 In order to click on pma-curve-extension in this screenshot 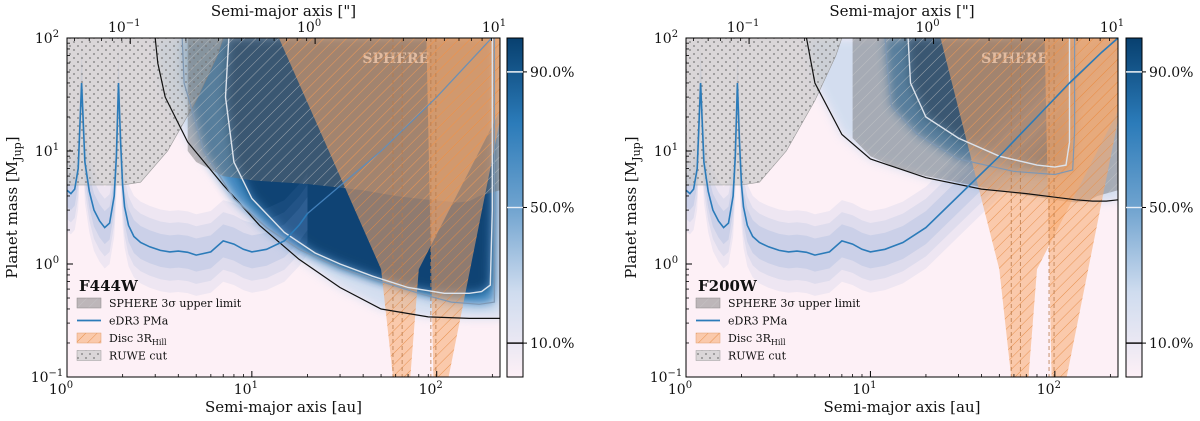, I will do `click(400, 126)`.